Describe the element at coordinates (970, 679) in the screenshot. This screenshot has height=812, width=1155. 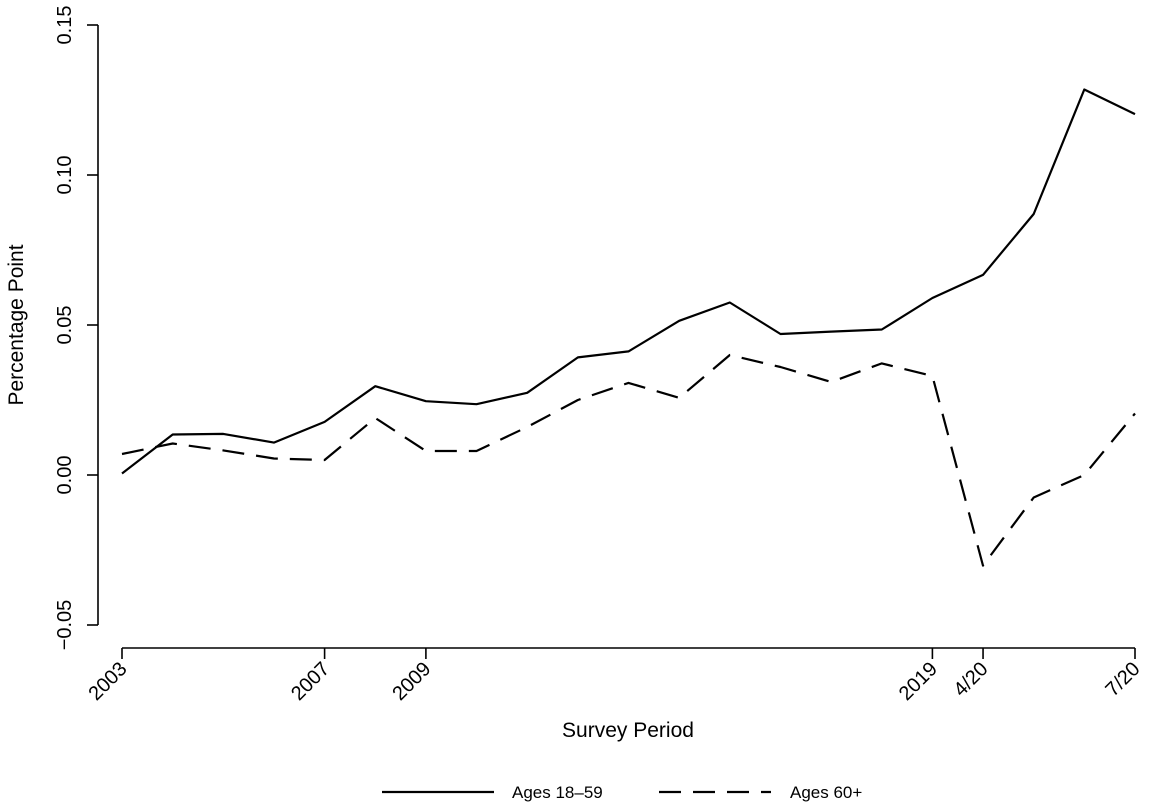
I see `x-tick-label: 4/20` at that location.